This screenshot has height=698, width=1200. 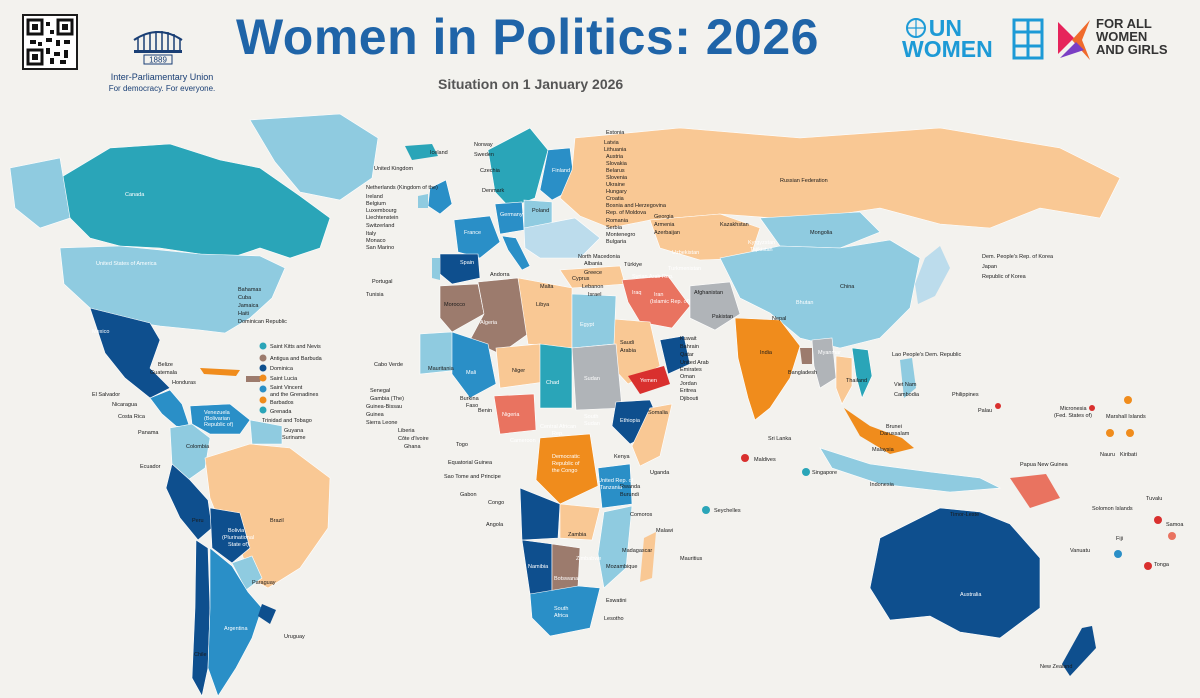 I want to click on country-japan, so click(x=932, y=275).